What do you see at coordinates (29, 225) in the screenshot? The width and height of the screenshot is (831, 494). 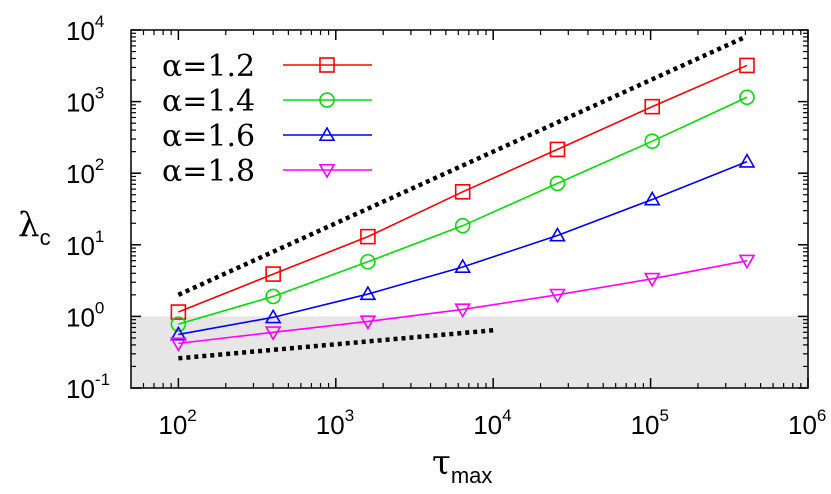 I see `y-axis-symbol: λ` at bounding box center [29, 225].